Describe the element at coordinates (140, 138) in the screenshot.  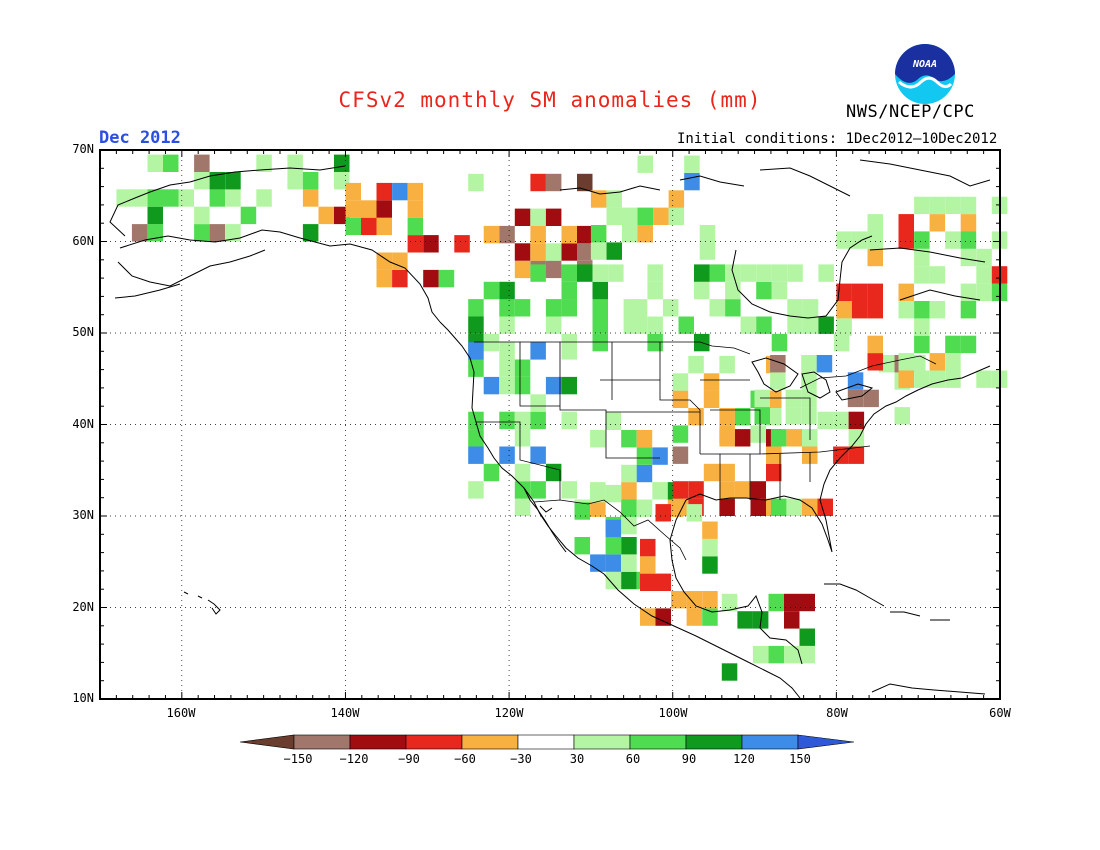
I see `valid-month-label: Dec 2012` at that location.